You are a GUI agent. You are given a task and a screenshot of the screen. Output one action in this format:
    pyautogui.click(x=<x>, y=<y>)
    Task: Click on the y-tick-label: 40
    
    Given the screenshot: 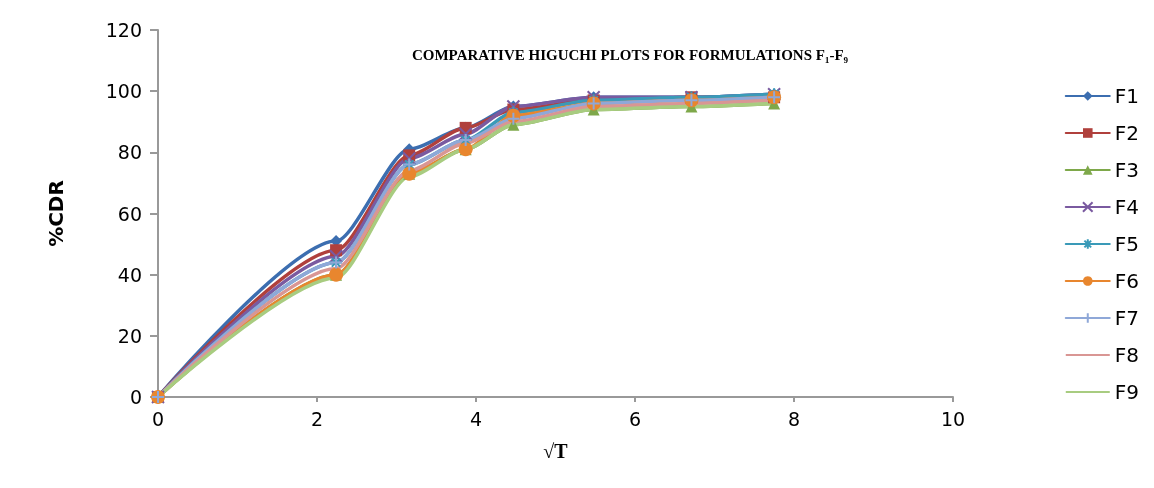 What is the action you would take?
    pyautogui.click(x=129, y=274)
    